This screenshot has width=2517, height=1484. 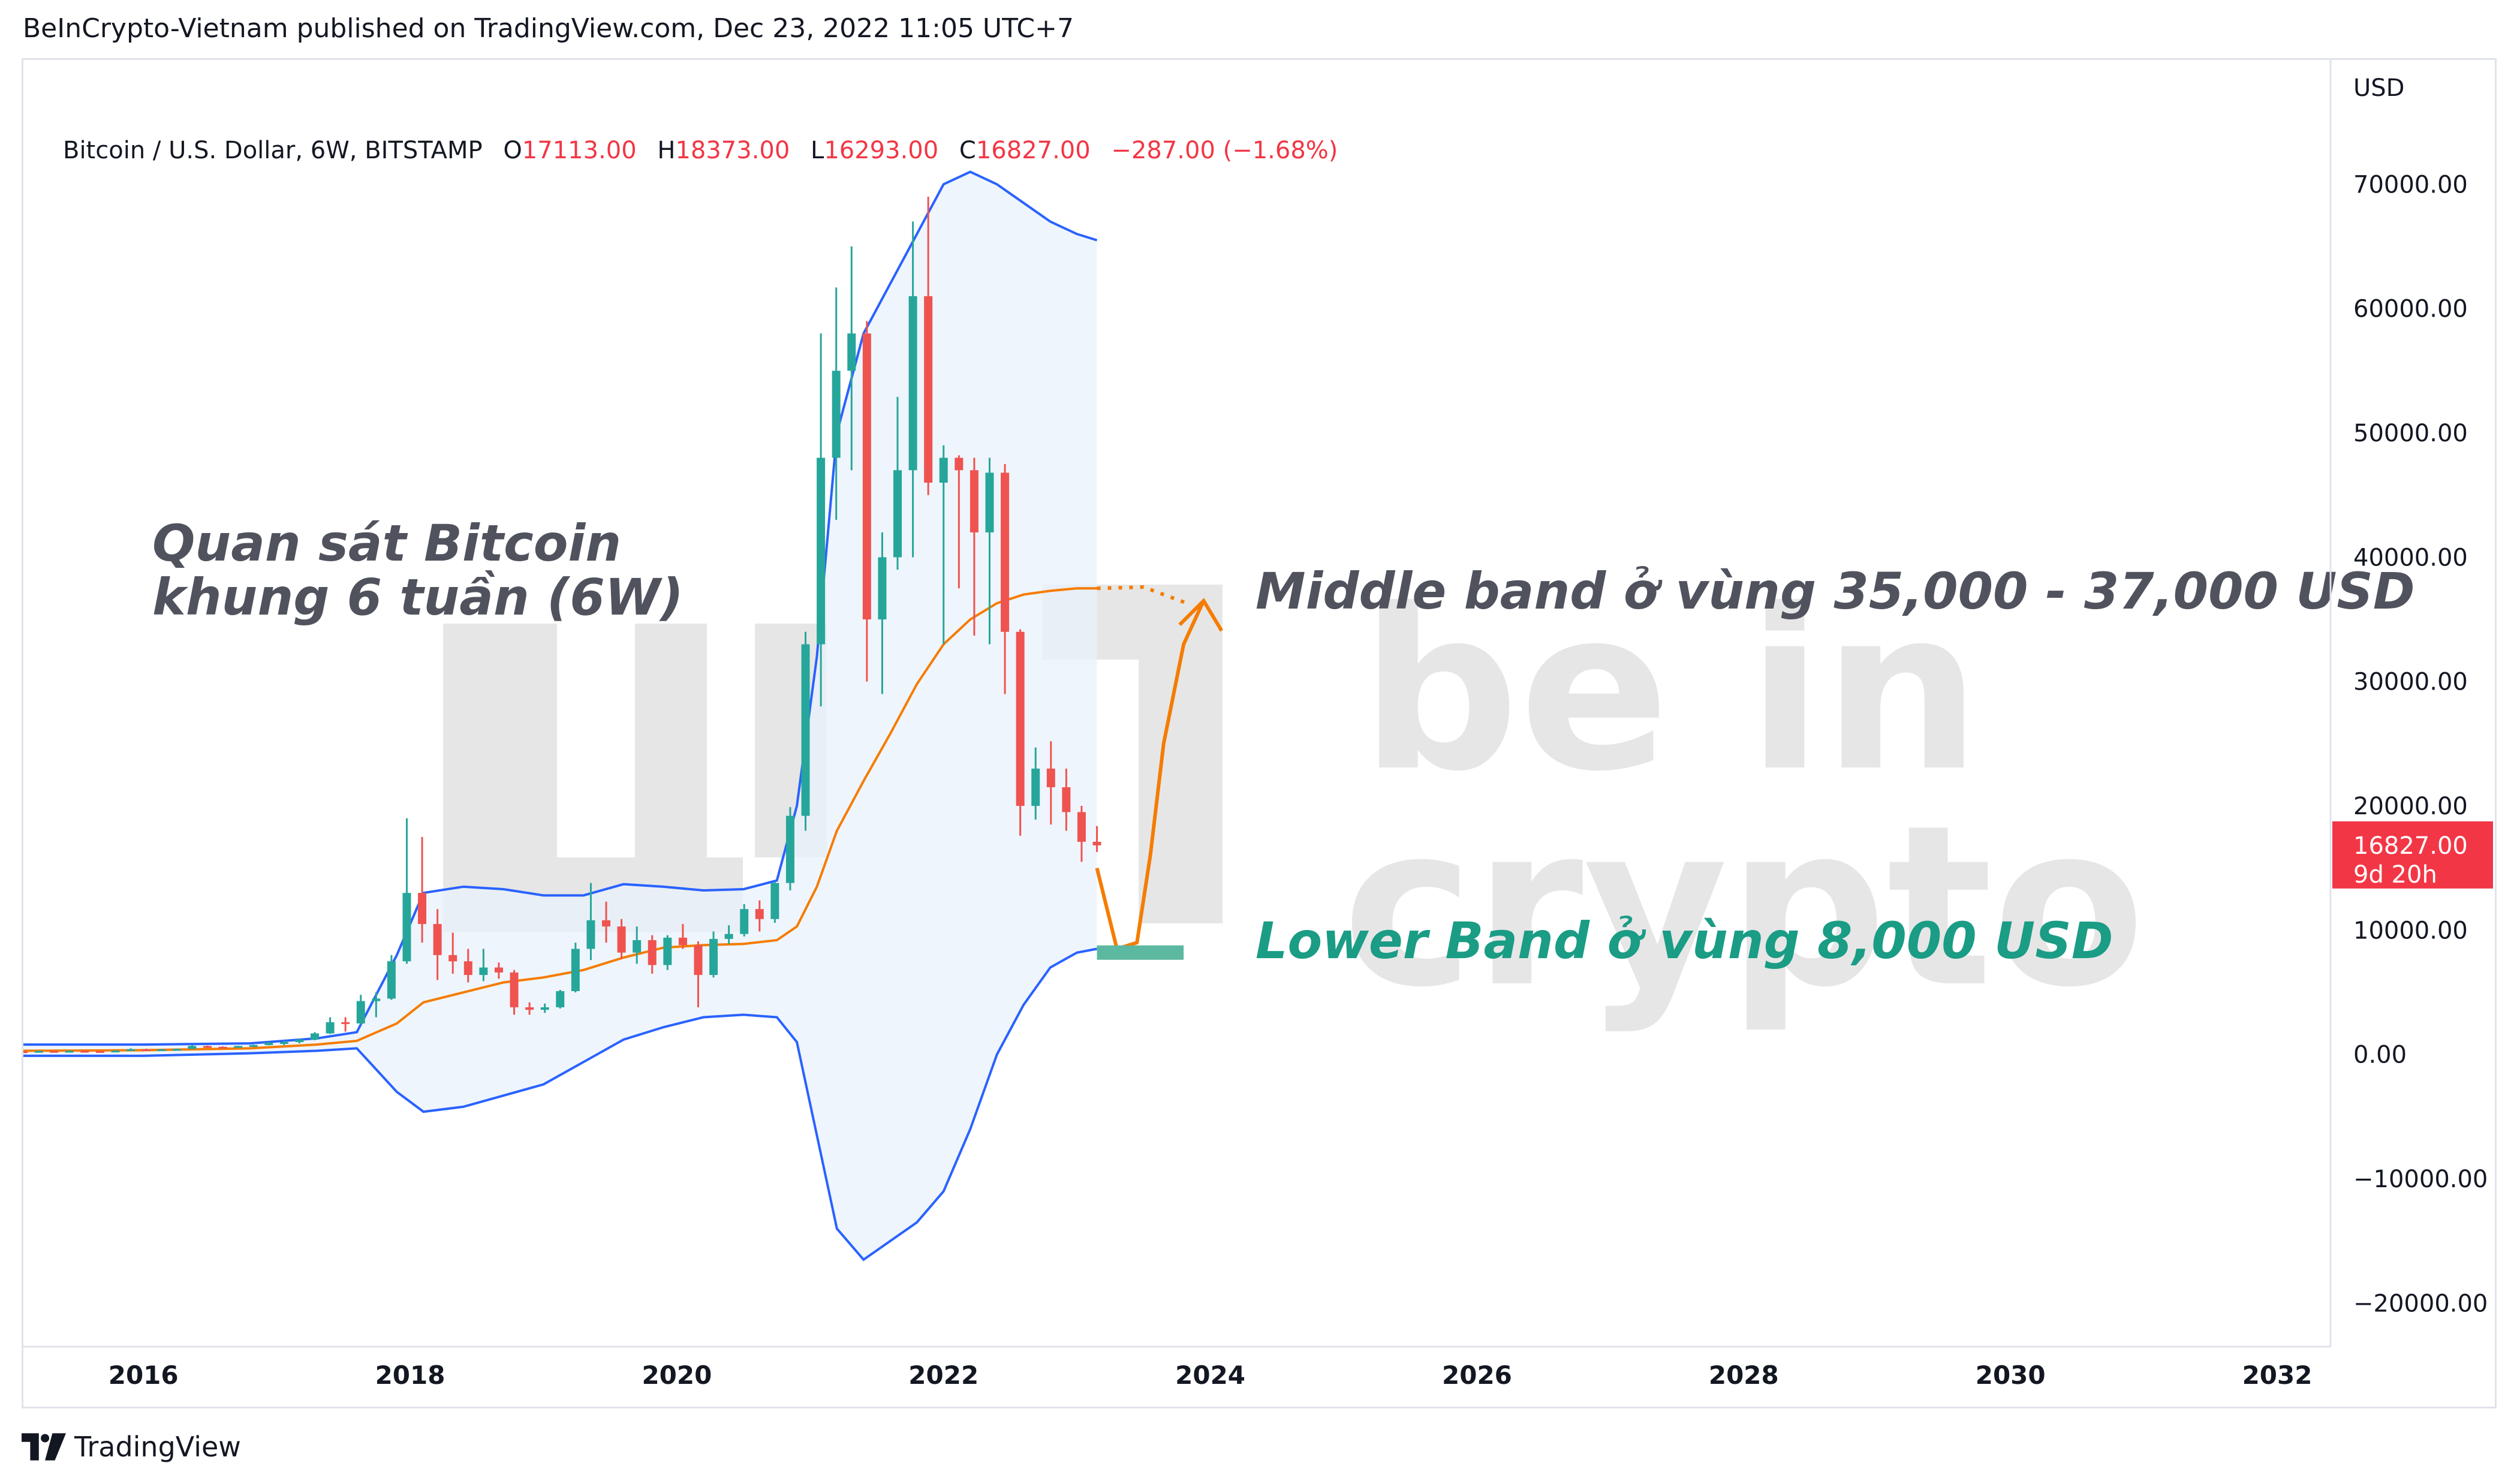 I want to click on x-tick-1: 2018, so click(x=410, y=1375).